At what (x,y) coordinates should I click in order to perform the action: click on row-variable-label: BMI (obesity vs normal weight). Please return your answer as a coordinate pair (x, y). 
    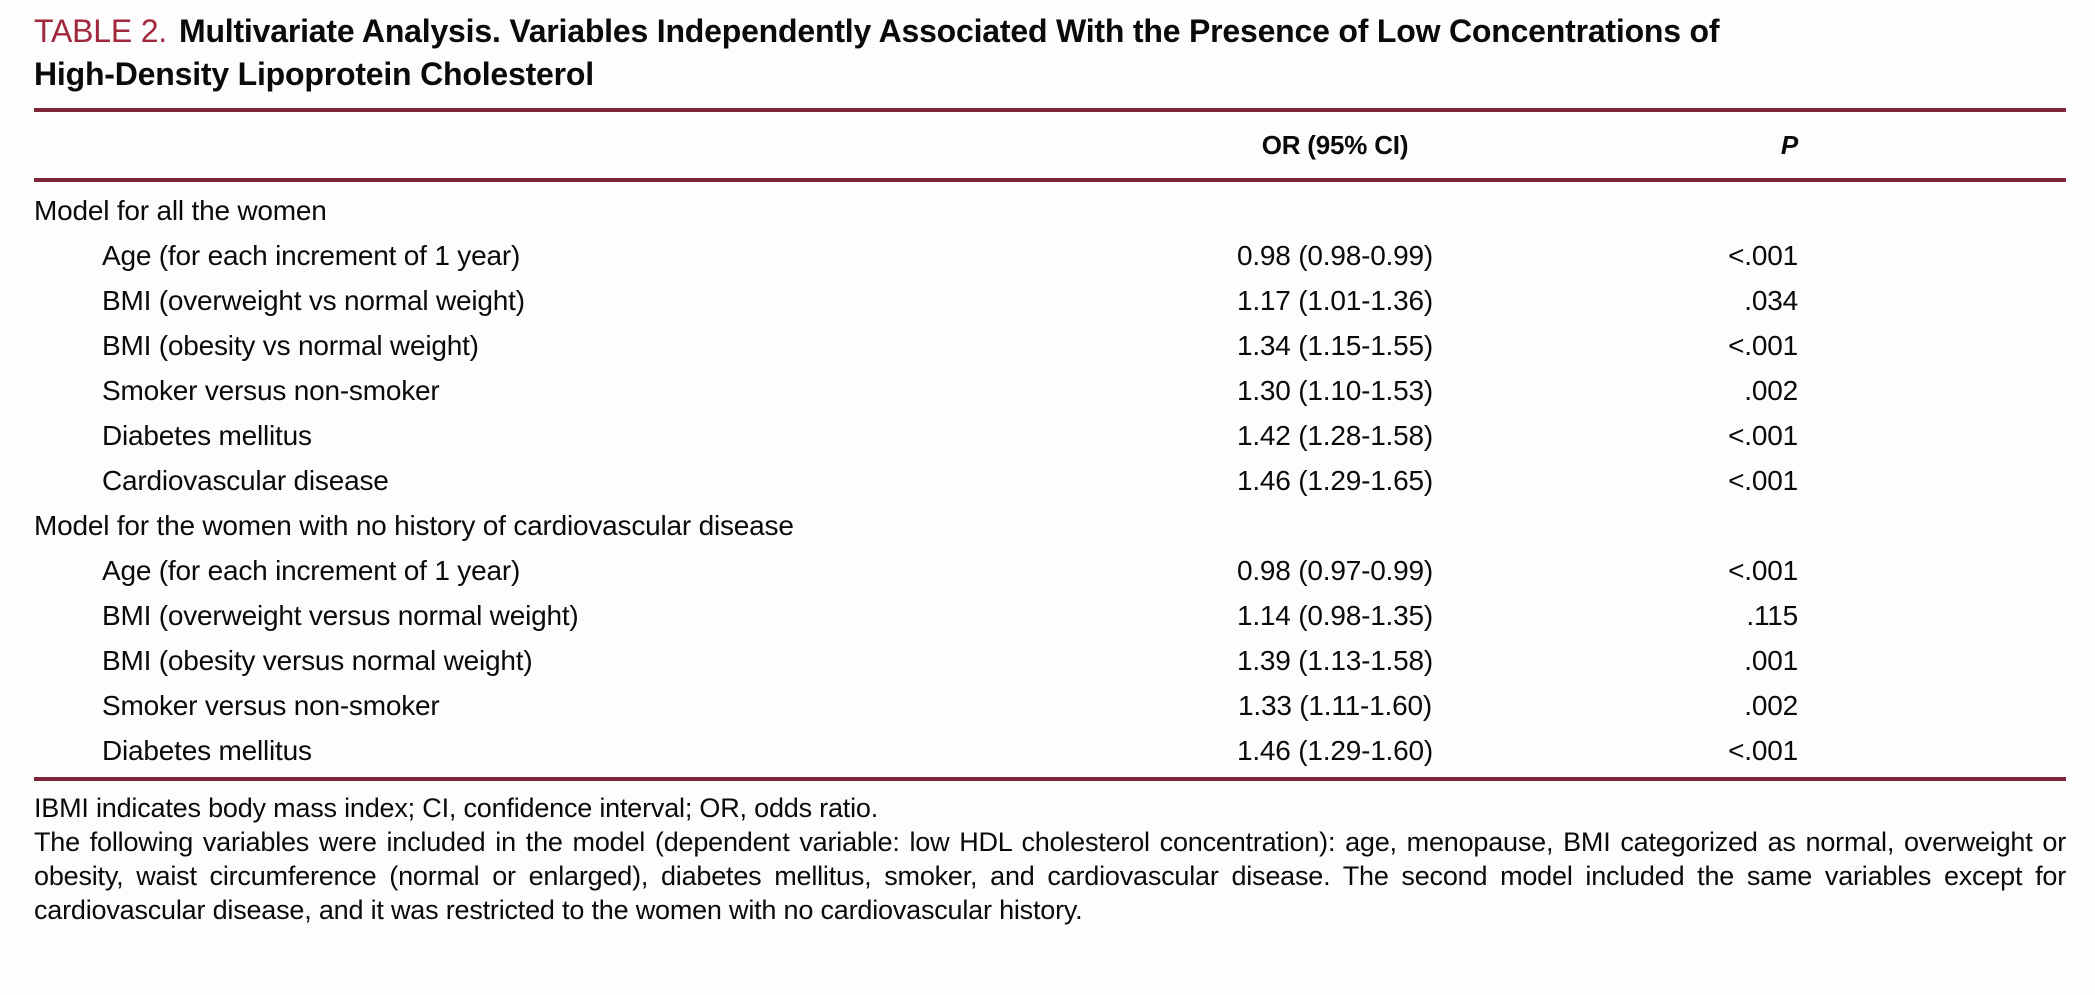
    Looking at the image, I should click on (290, 345).